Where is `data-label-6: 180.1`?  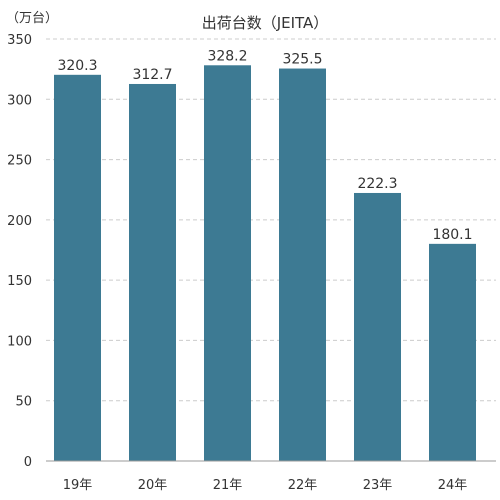
data-label-6: 180.1 is located at coordinates (452, 235).